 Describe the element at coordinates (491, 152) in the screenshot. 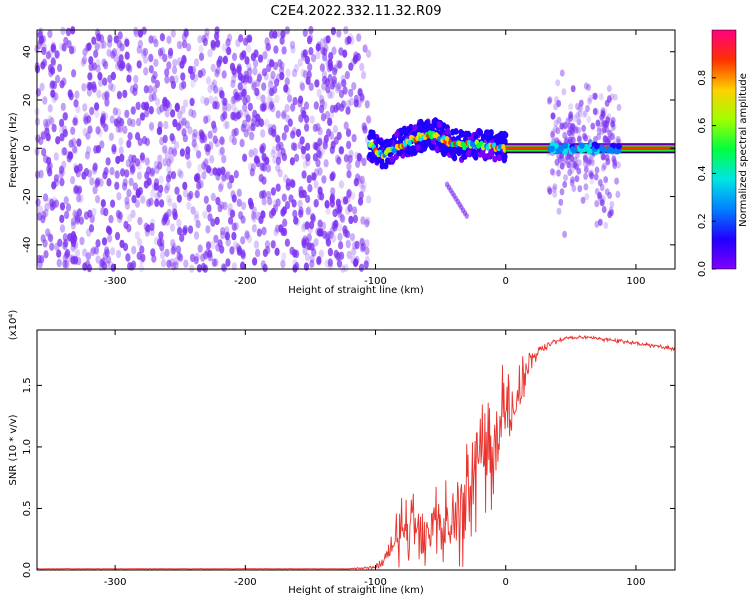

I see `tone-halo-cell` at that location.